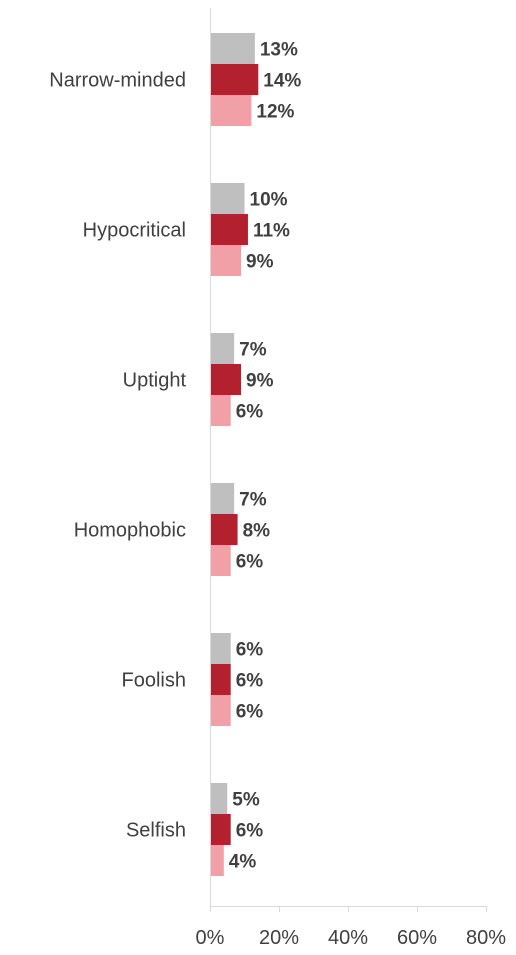  I want to click on category-label: Hypocritical, so click(134, 231).